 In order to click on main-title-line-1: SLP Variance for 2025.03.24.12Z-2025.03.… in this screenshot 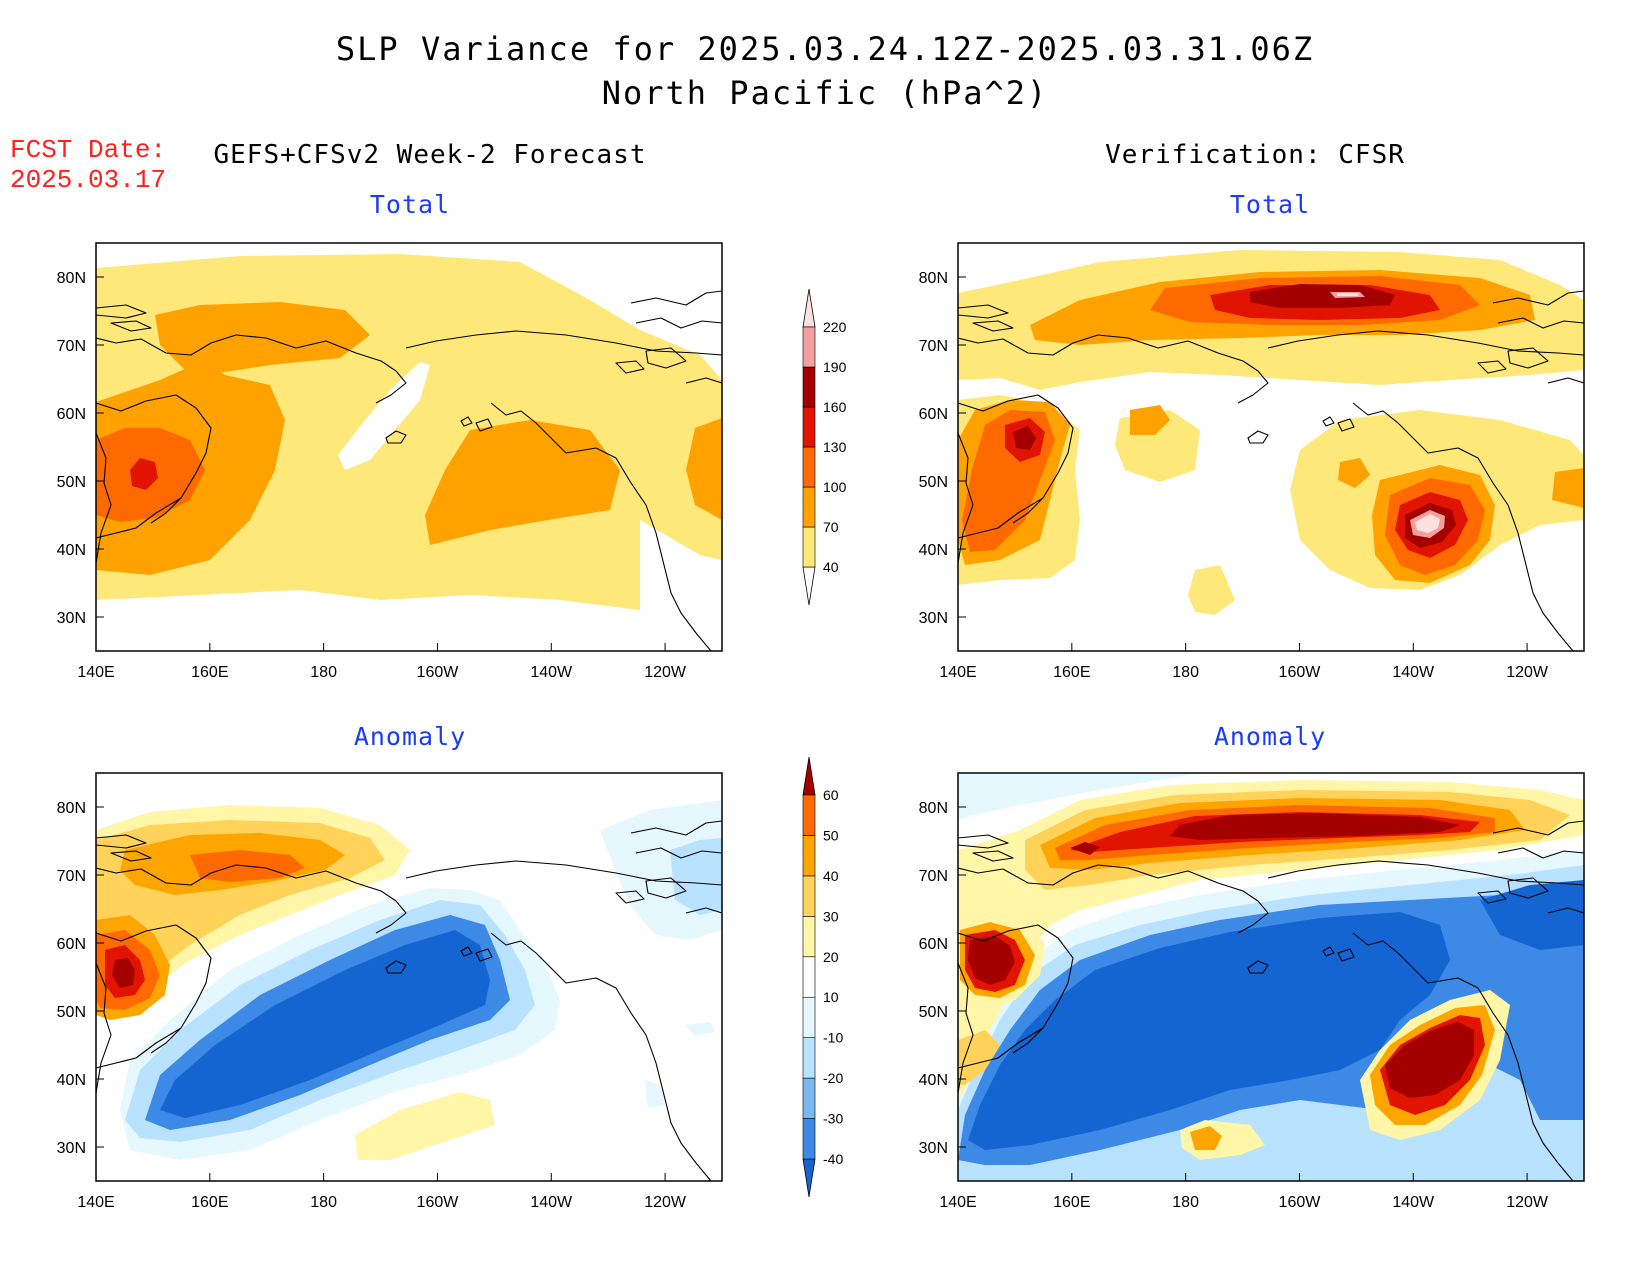, I will do `click(825, 49)`.